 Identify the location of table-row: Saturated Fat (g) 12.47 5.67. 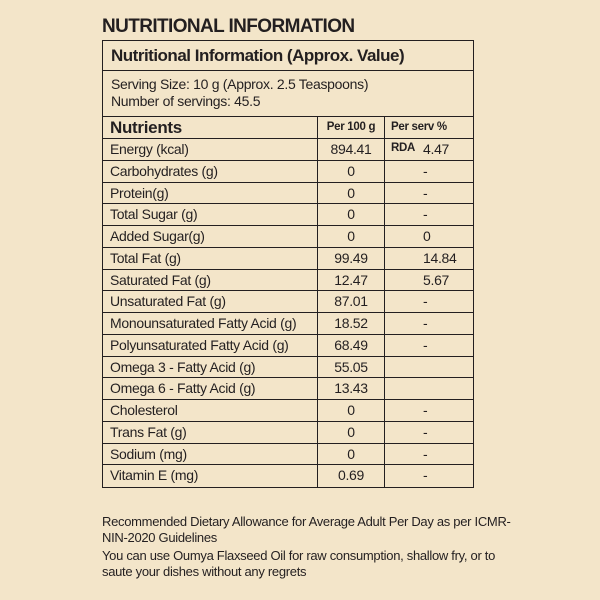
(288, 280).